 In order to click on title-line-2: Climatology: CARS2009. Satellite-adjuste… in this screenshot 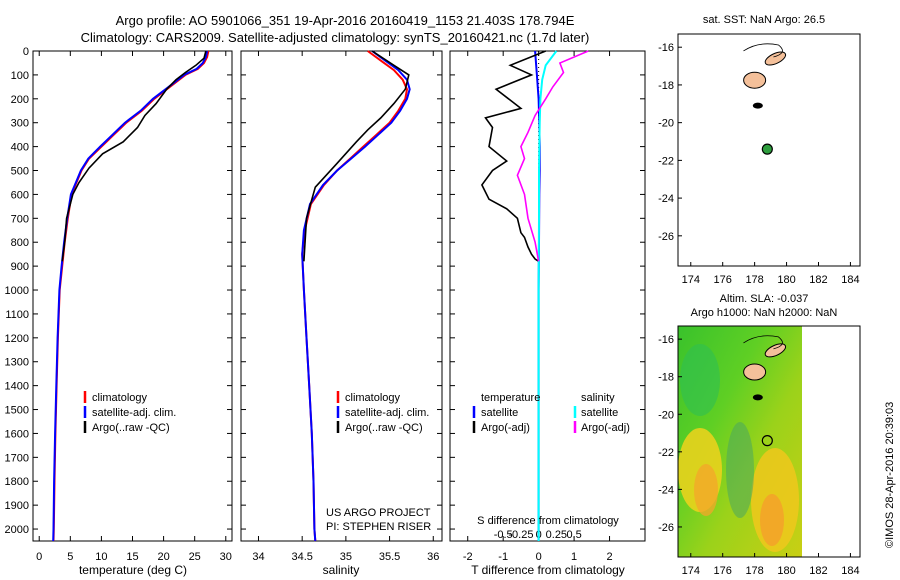, I will do `click(335, 37)`.